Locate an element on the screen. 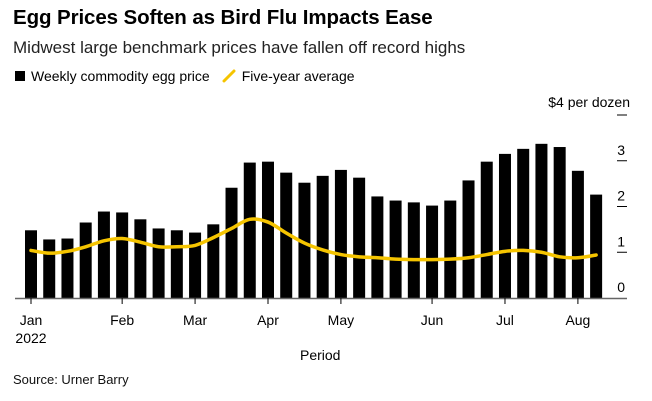 The height and width of the screenshot is (401, 652). y-axis: 0 1 2 3 is located at coordinates (622, 204).